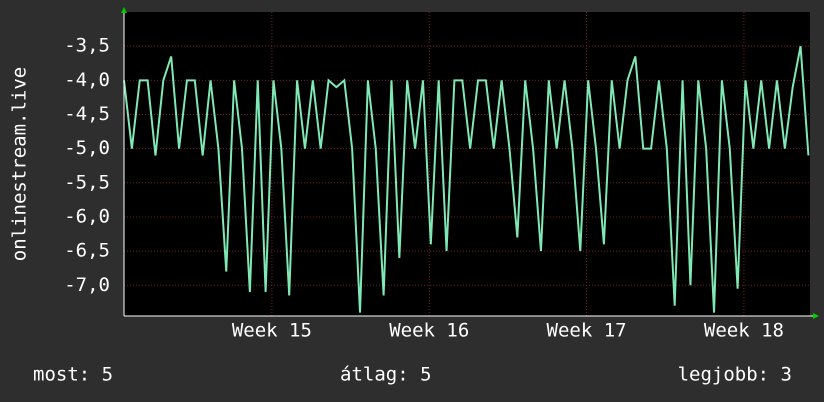  Describe the element at coordinates (87, 251) in the screenshot. I see `y-tick-label: -6,5` at that location.